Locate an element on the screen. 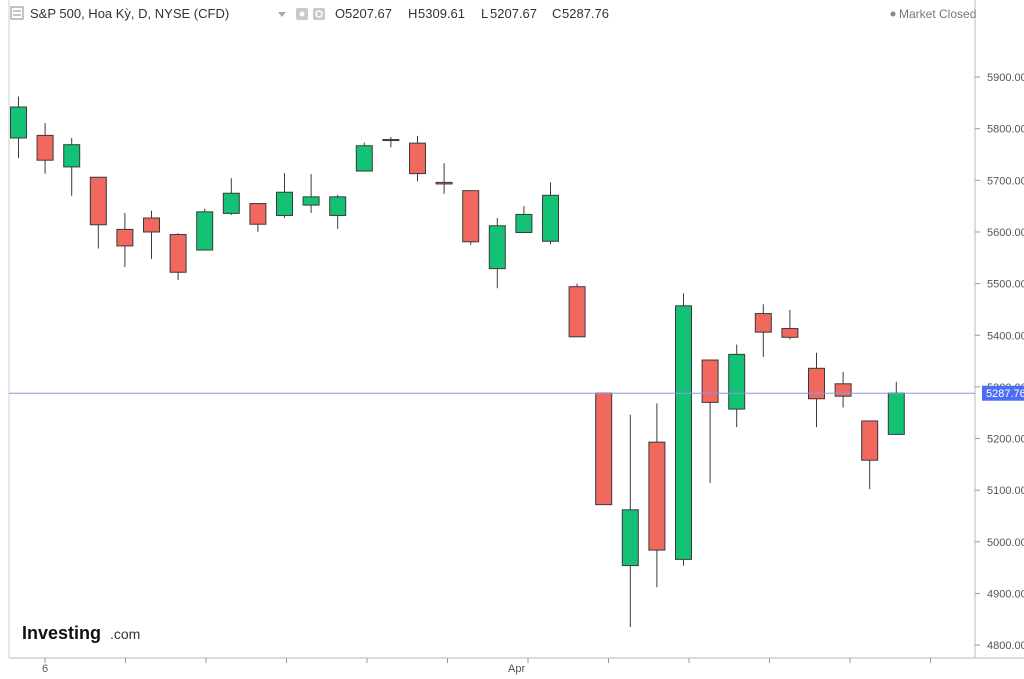  symbol-title: S&P 500, Hoa Kỳ, D, NYSE (CFD) is located at coordinates (129, 13).